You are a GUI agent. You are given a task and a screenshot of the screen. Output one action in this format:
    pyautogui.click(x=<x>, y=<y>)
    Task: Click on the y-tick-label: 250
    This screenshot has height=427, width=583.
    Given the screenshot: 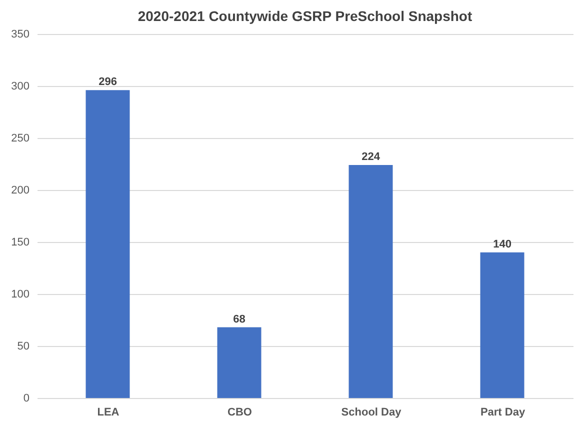 What is the action you would take?
    pyautogui.click(x=20, y=138)
    